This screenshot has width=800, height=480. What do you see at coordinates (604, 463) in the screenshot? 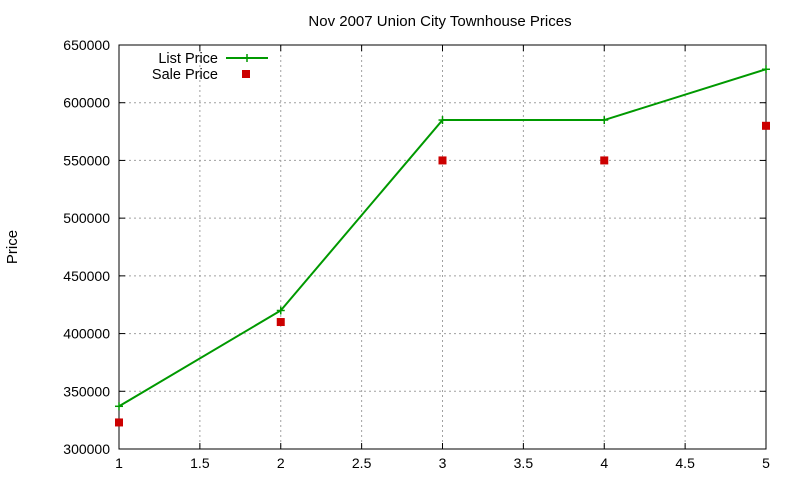
I see `x-tick-label: 4` at bounding box center [604, 463].